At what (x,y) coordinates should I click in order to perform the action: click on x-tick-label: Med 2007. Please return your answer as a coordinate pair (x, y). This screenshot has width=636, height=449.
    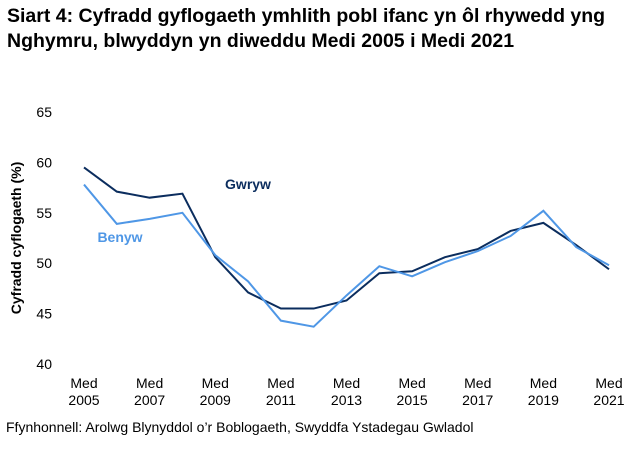
    Looking at the image, I should click on (149, 391).